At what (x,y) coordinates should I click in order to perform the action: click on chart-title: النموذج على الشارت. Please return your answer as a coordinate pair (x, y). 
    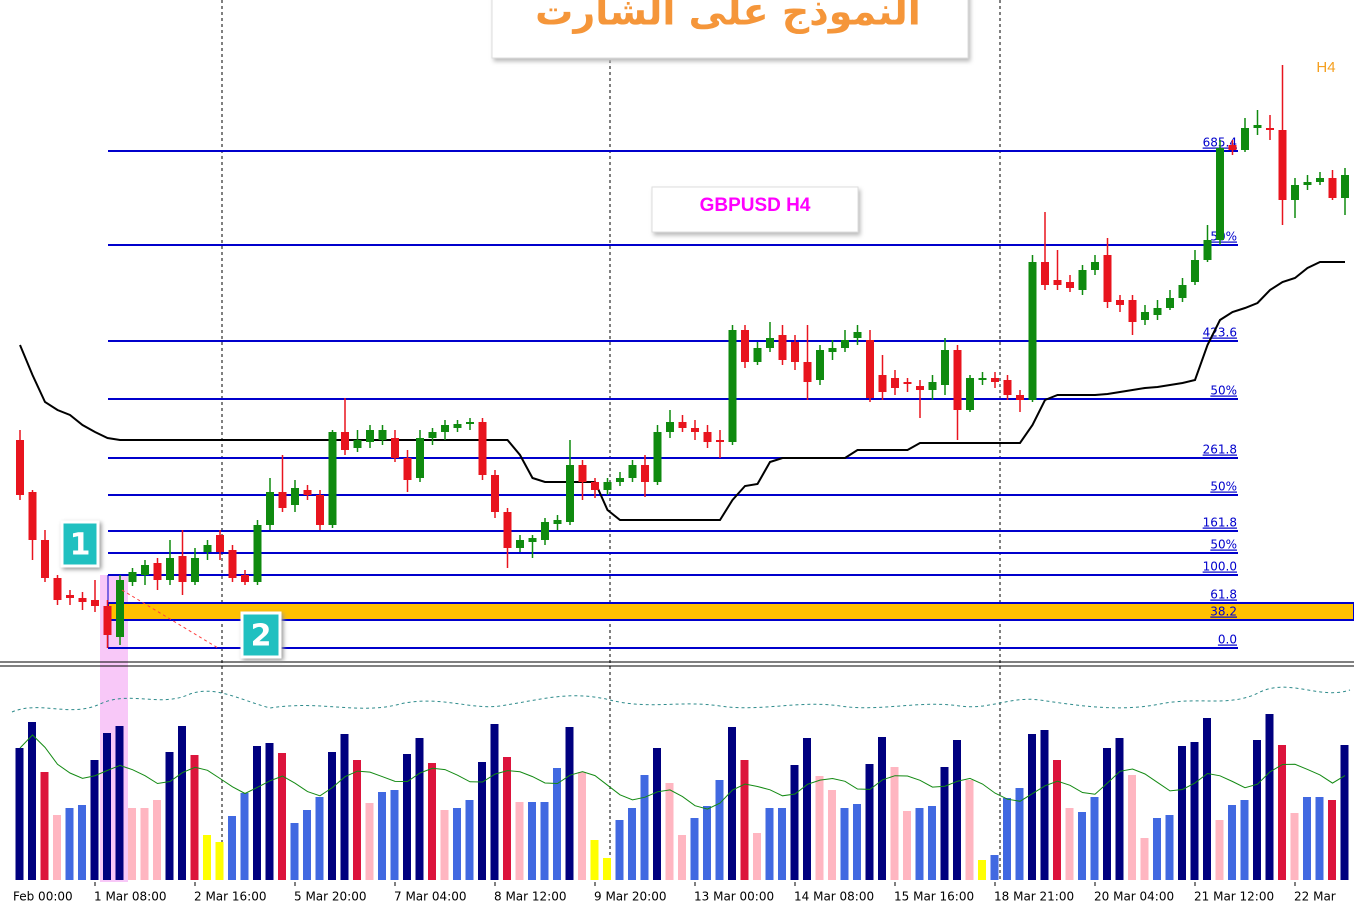
    Looking at the image, I should click on (728, 17).